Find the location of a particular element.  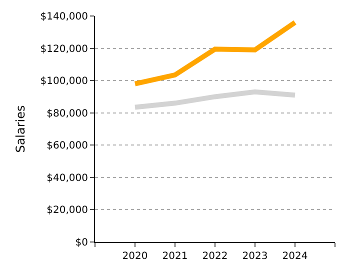

x-tick-label: 2023 is located at coordinates (255, 256).